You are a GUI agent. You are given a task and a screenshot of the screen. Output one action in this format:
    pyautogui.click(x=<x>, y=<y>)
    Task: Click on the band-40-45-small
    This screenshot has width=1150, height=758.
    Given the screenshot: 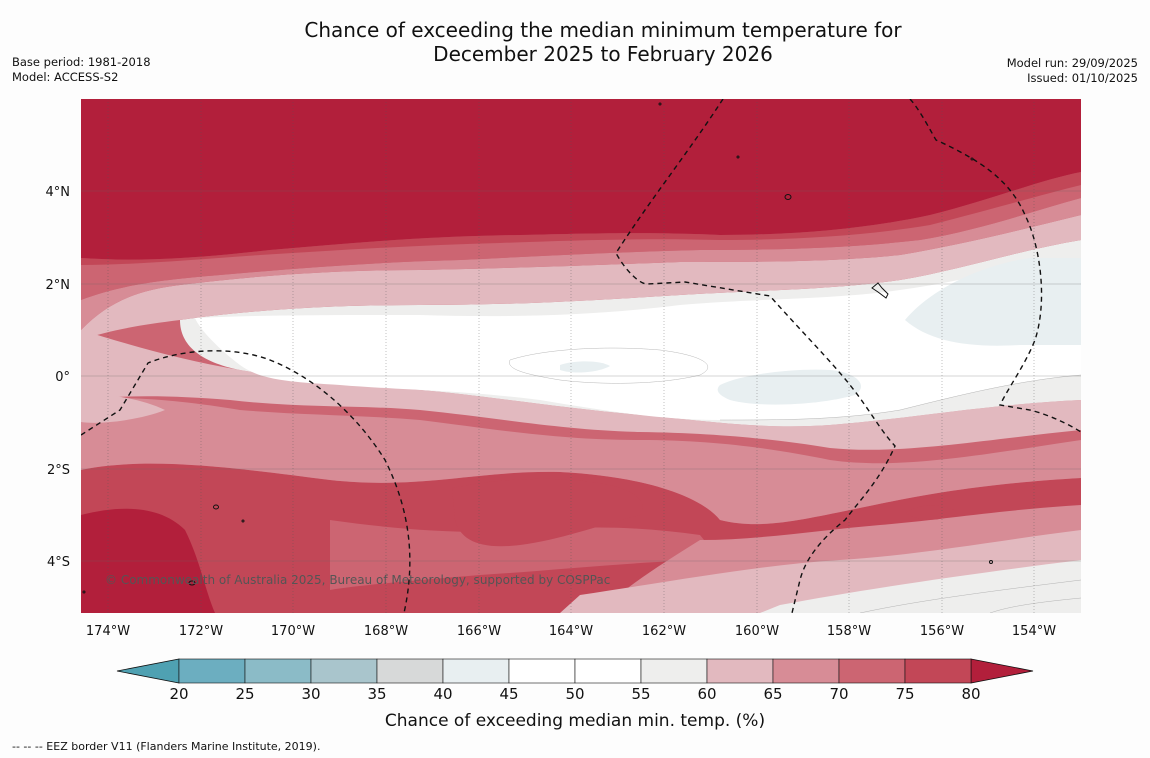 What is the action you would take?
    pyautogui.click(x=585, y=367)
    